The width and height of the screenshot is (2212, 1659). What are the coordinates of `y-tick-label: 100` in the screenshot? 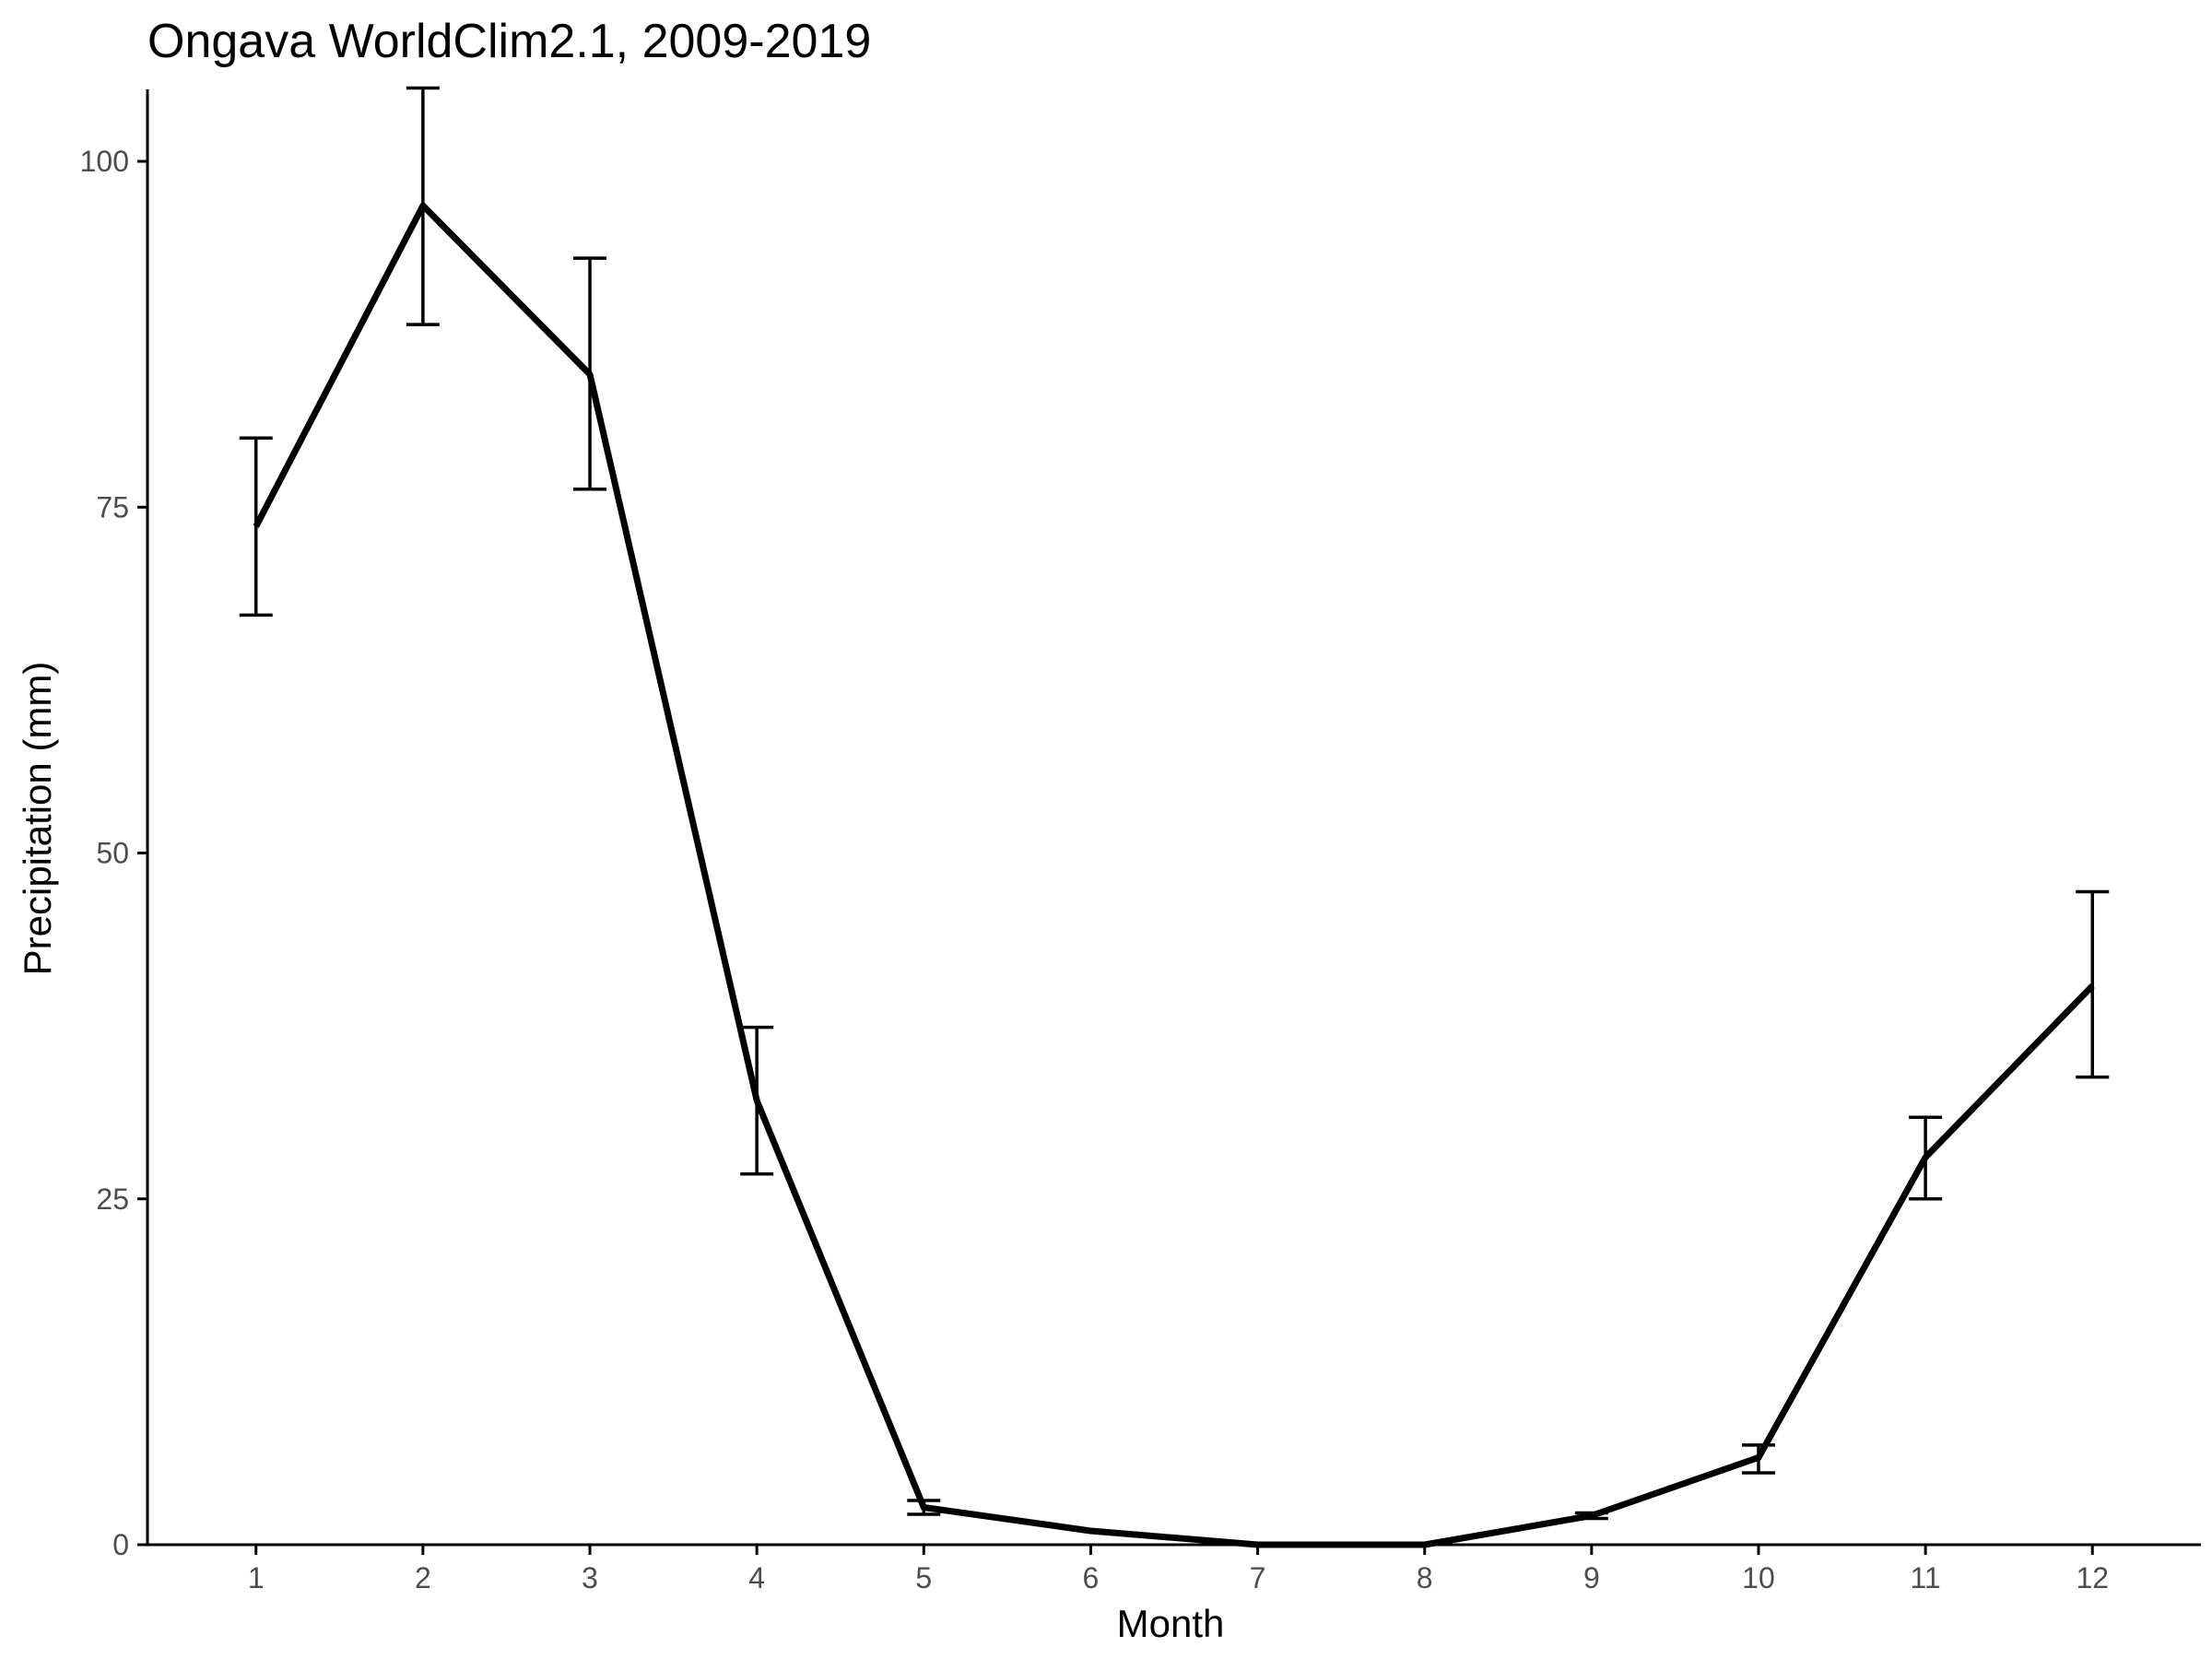 It's located at (104, 161).